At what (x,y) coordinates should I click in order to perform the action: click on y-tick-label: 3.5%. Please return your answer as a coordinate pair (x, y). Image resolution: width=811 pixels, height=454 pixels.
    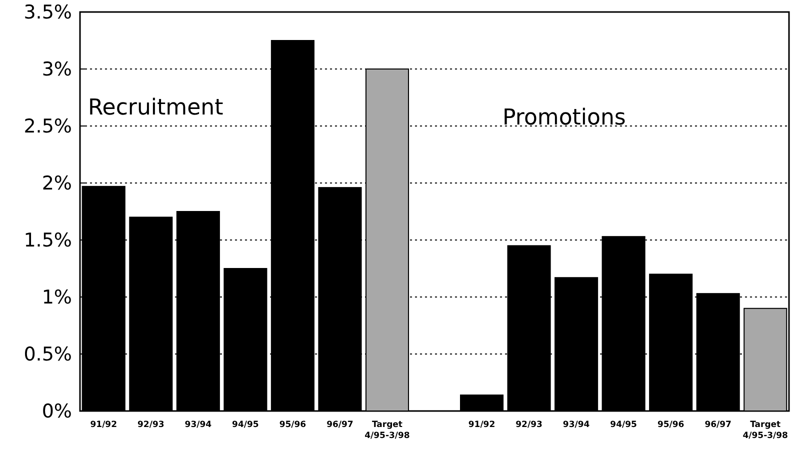
    Looking at the image, I should click on (48, 13).